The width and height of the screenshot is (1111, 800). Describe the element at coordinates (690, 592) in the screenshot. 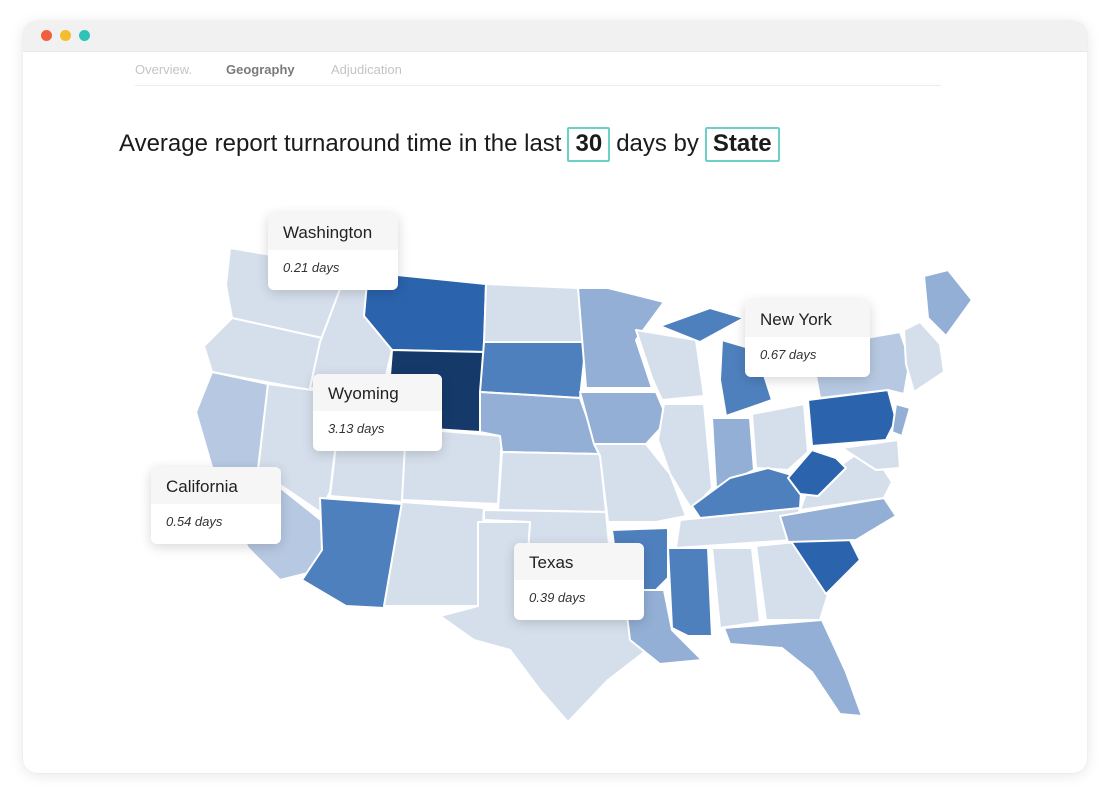

I see `state-mississippi` at that location.